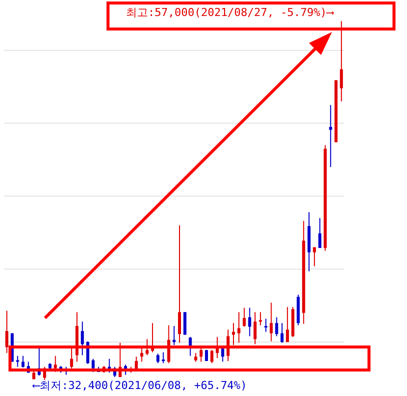 This screenshot has height=396, width=407. Describe the element at coordinates (230, 12) in the screenshot. I see `annotation: 최고:57,000(2021/08/27, -5.79%)⟶` at that location.